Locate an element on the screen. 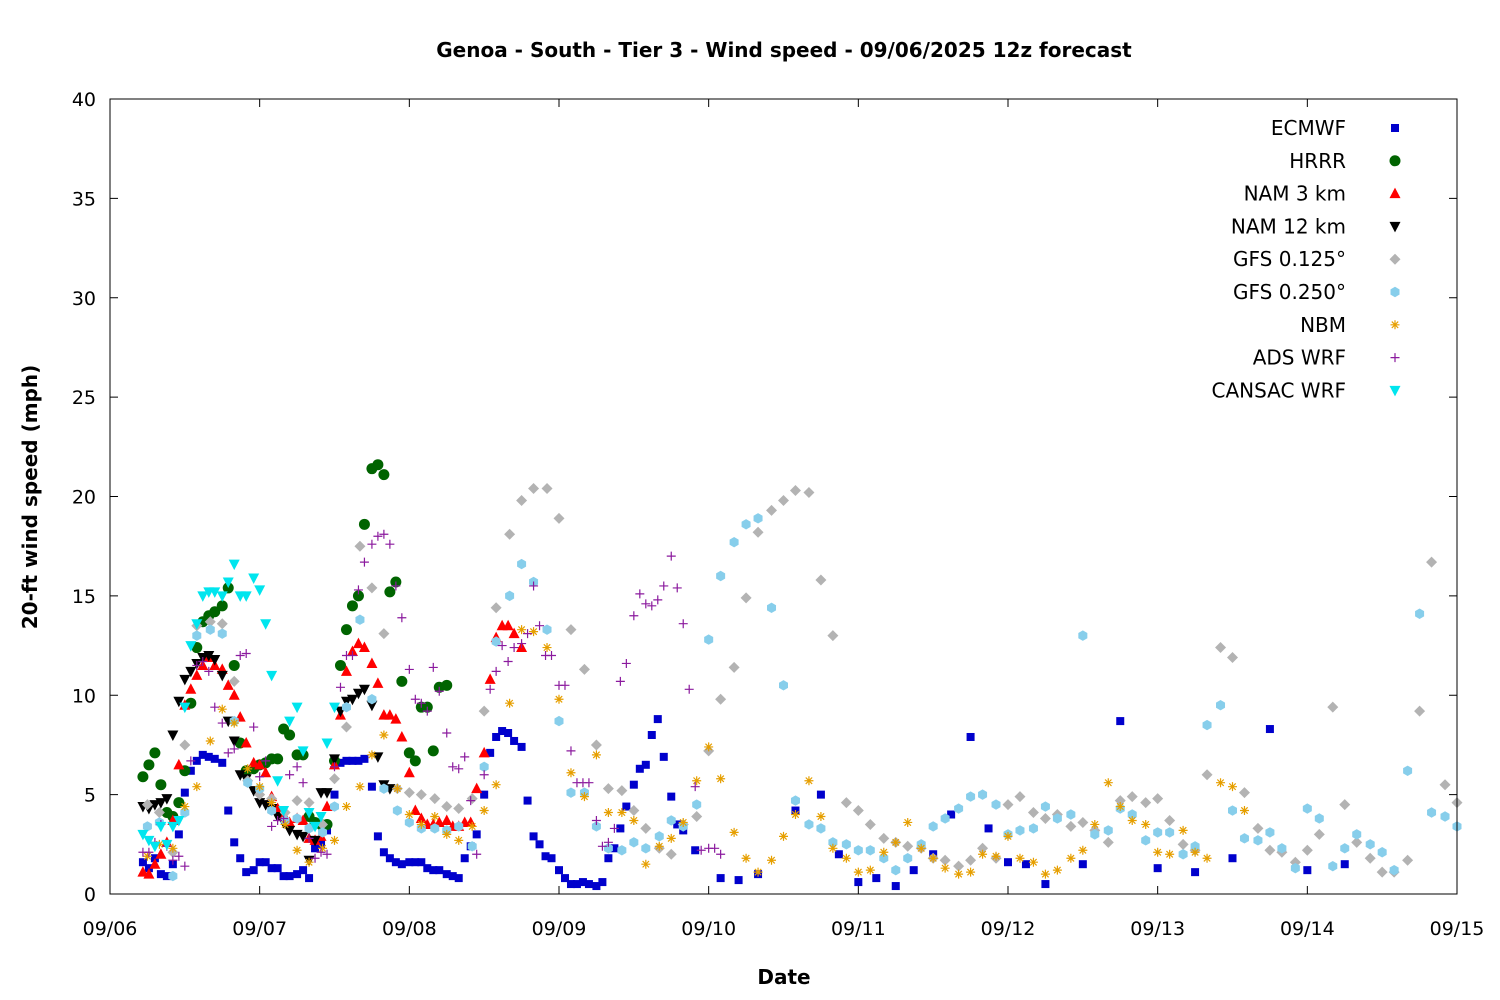  x-tick-label: 09/06 is located at coordinates (110, 929).